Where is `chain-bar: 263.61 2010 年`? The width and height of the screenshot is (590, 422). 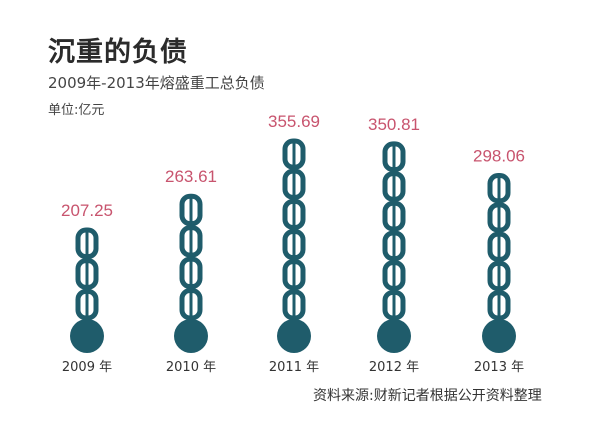 chain-bar: 263.61 2010 年 is located at coordinates (191, 271).